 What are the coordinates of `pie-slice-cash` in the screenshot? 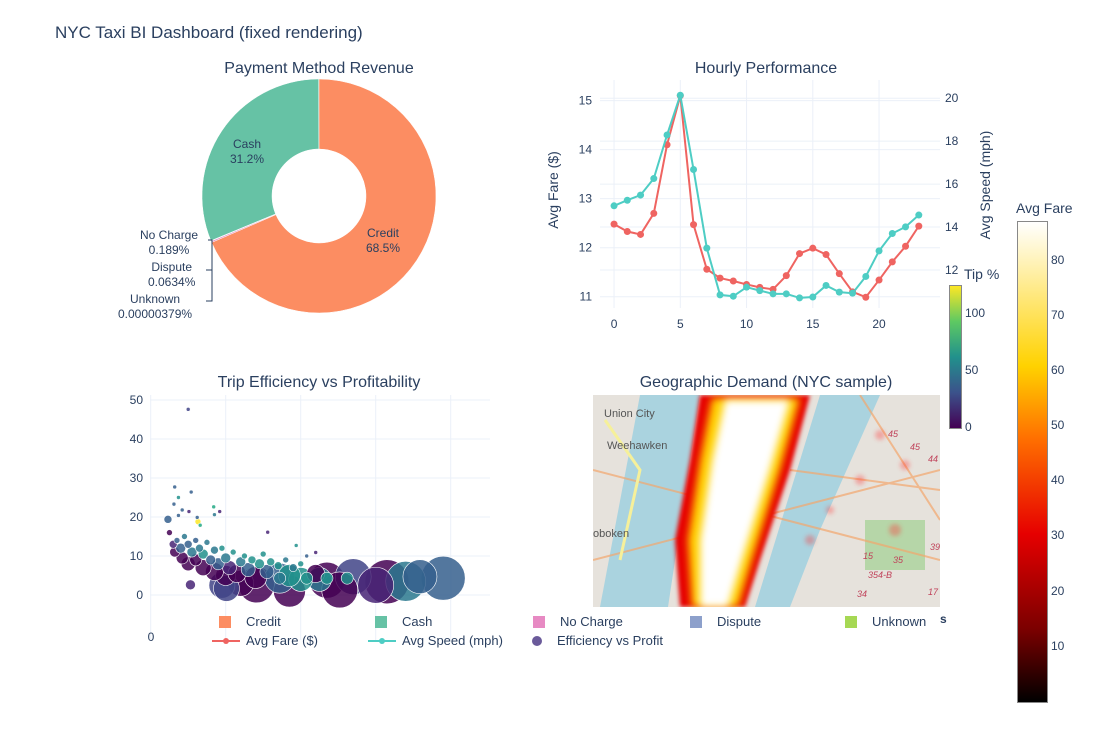 It's located at (260, 160).